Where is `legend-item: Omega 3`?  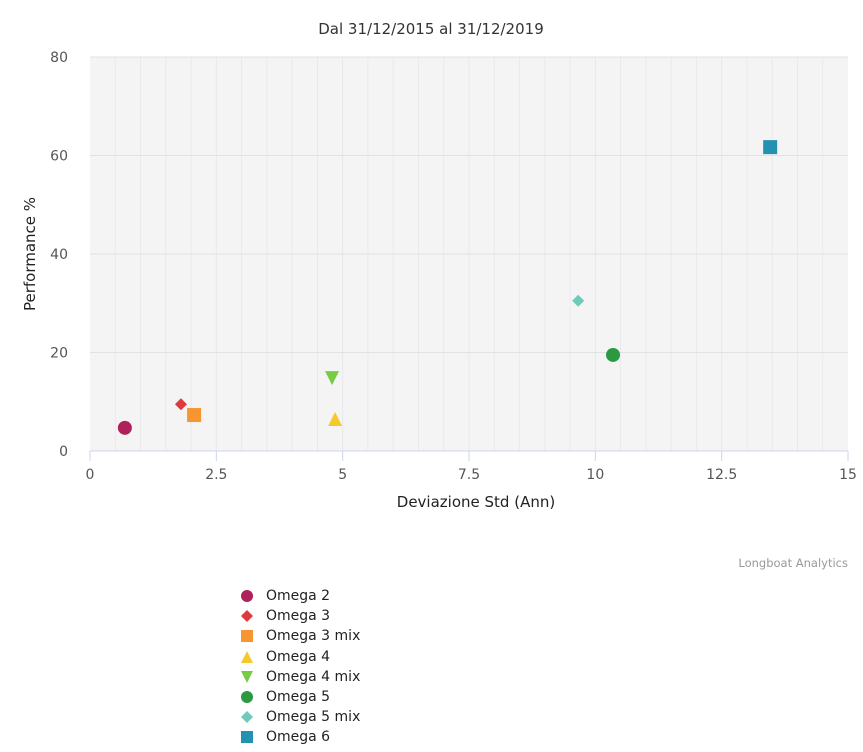 legend-item: Omega 3 is located at coordinates (300, 616).